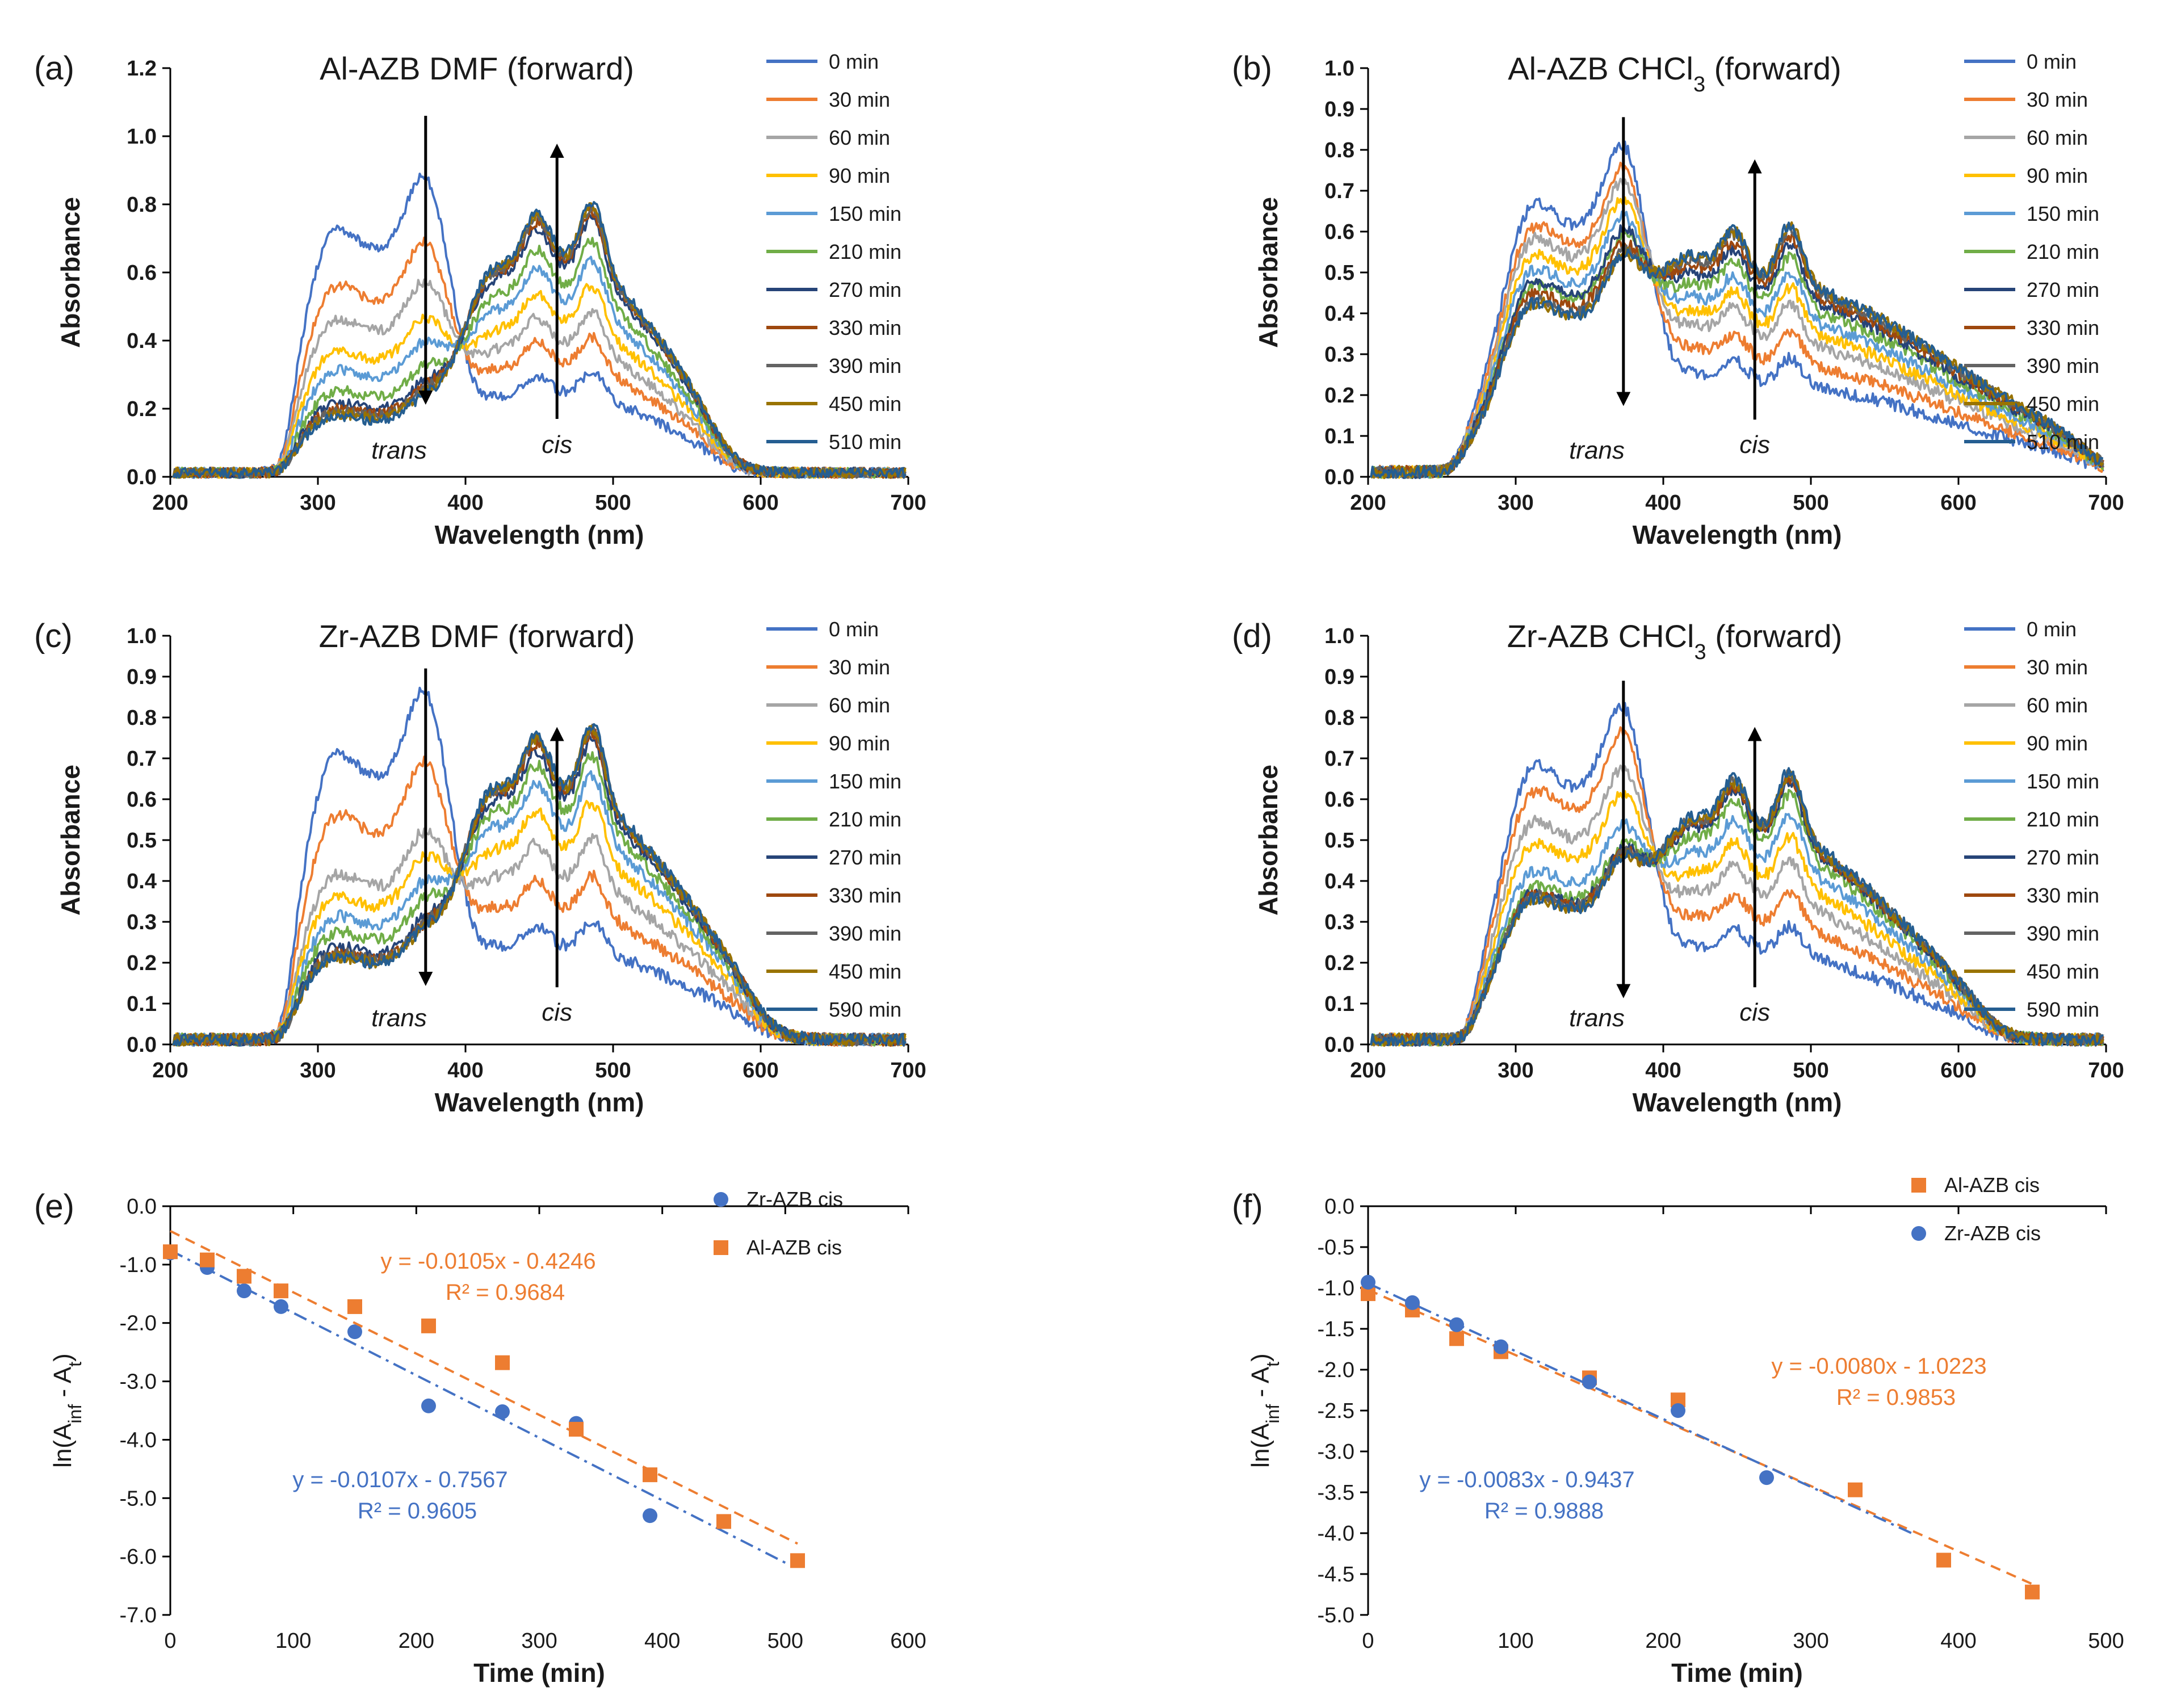  Describe the element at coordinates (1336, 1615) in the screenshot. I see `y-tick-label: -5.0` at that location.